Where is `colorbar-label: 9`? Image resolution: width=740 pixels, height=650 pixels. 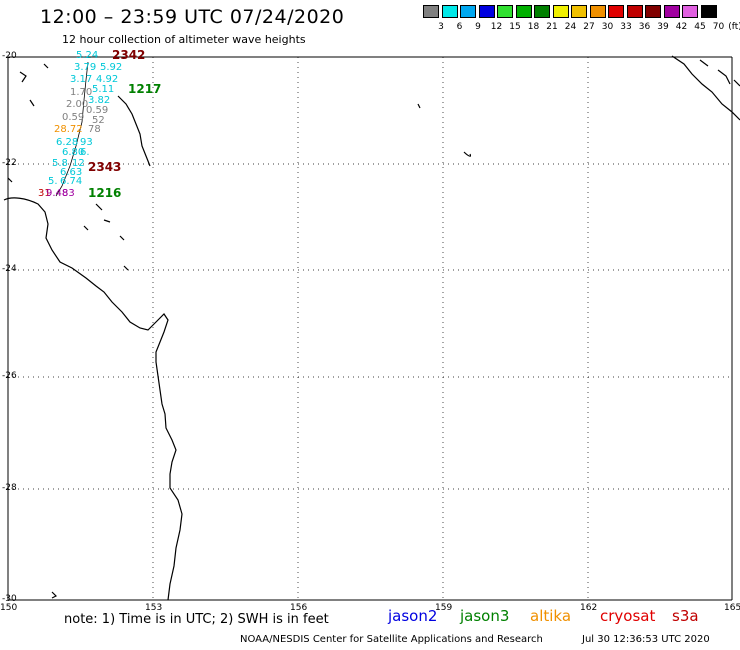
colorbar-label: 9 is located at coordinates (478, 27).